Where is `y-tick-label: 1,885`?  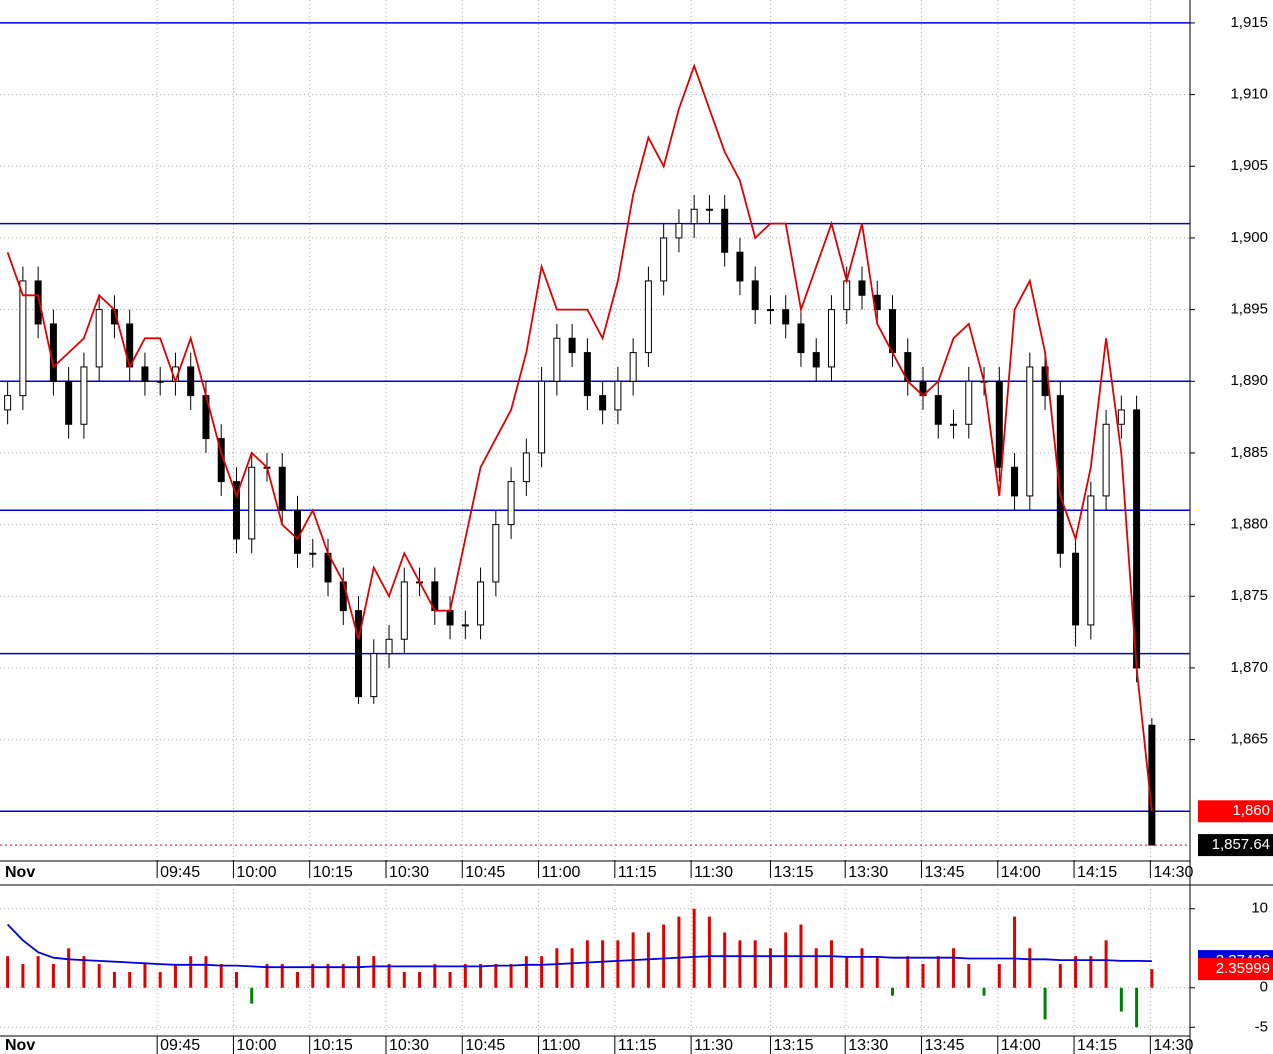 y-tick-label: 1,885 is located at coordinates (1249, 452).